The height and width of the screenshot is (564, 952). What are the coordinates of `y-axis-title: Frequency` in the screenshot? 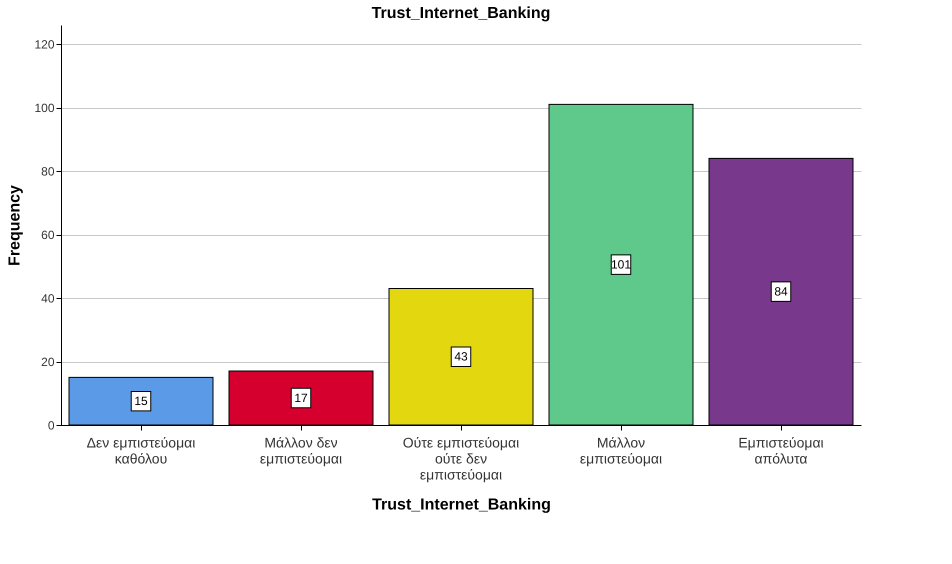 It's located at (15, 225).